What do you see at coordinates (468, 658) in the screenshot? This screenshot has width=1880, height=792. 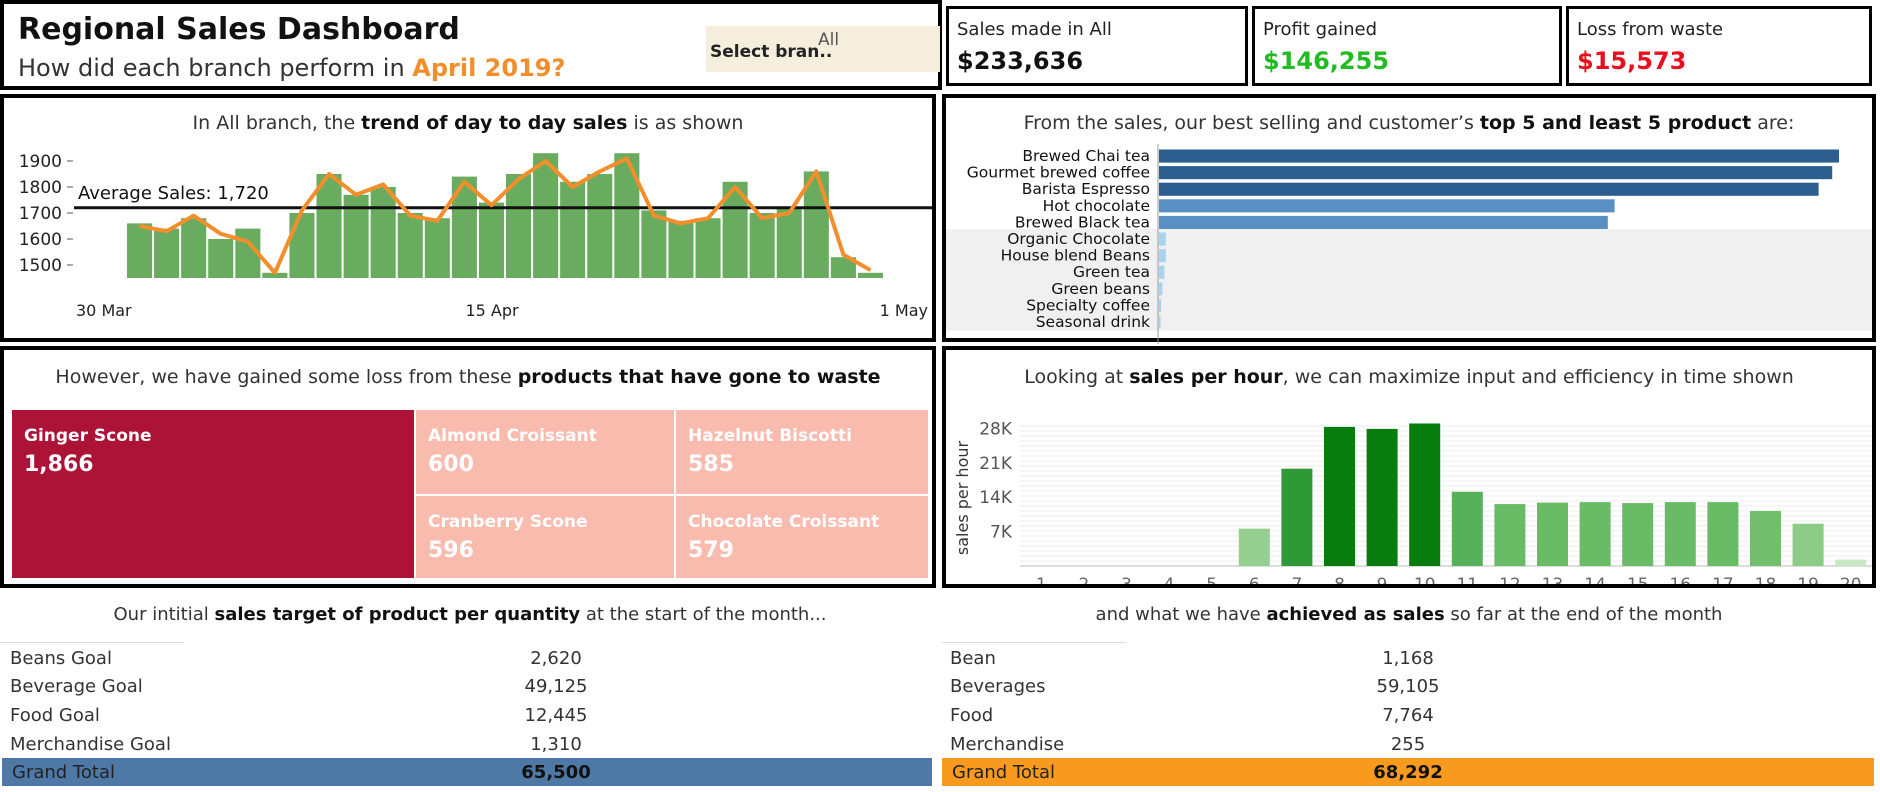 I see `targets-row: Beans Goal 2,620` at bounding box center [468, 658].